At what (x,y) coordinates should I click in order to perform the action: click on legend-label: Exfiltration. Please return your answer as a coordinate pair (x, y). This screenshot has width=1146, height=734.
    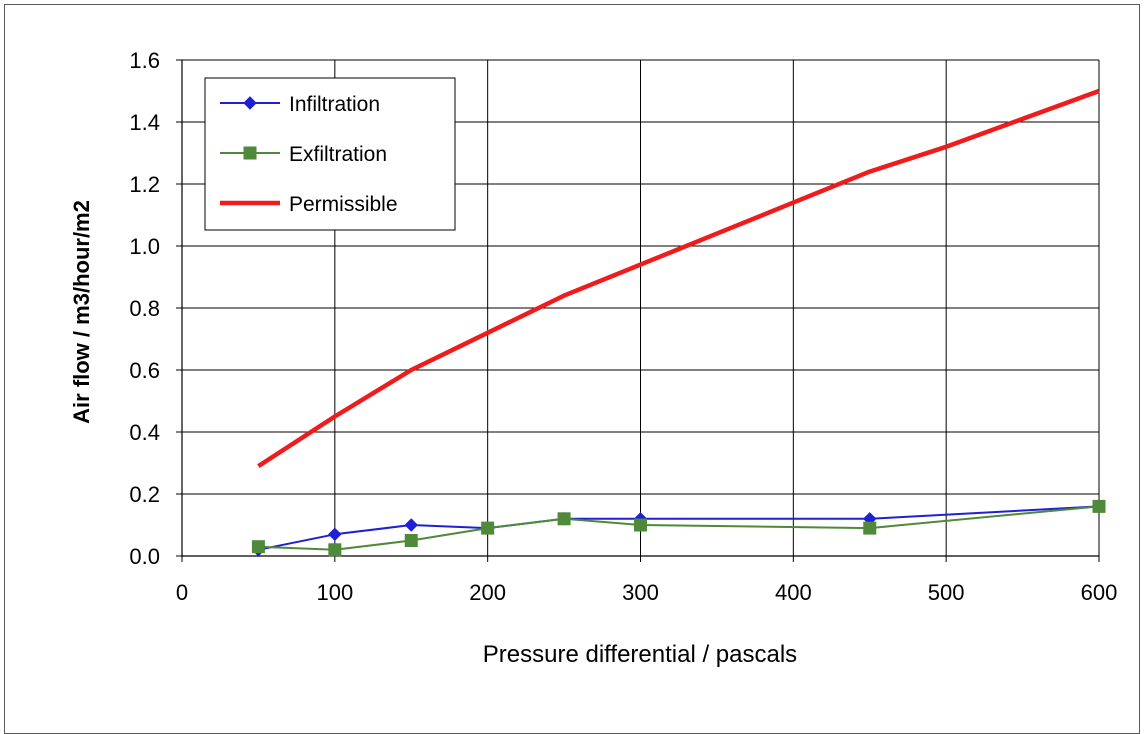
    Looking at the image, I should click on (338, 154).